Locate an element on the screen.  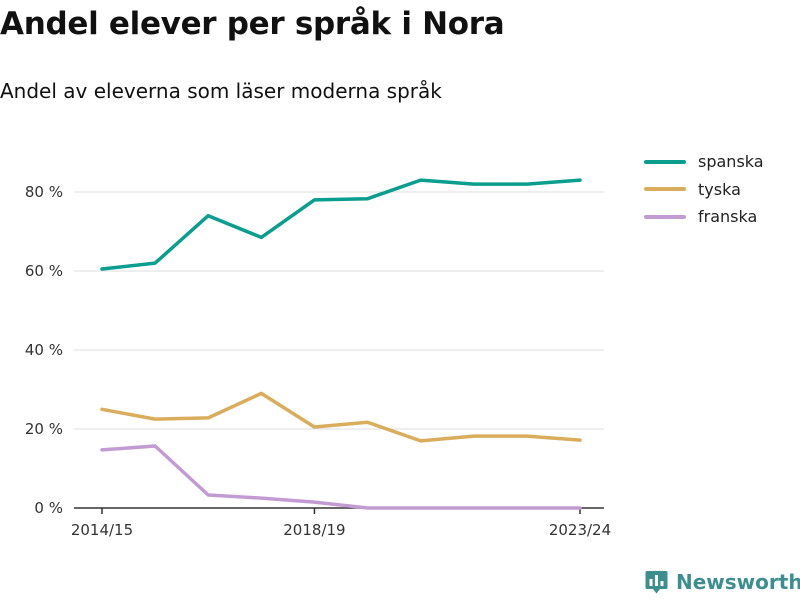
legend-label: franska is located at coordinates (728, 217).